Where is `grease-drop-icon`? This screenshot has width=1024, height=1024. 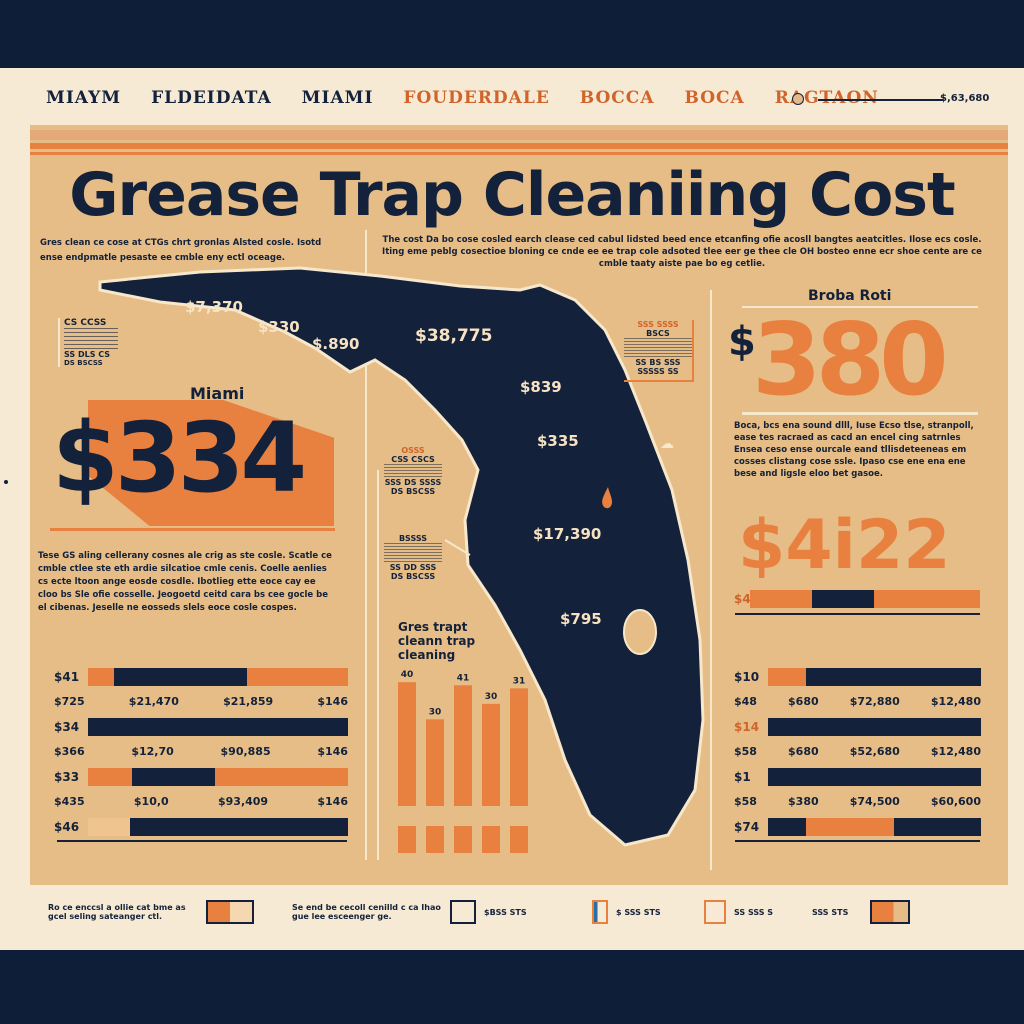 grease-drop-icon is located at coordinates (607, 498).